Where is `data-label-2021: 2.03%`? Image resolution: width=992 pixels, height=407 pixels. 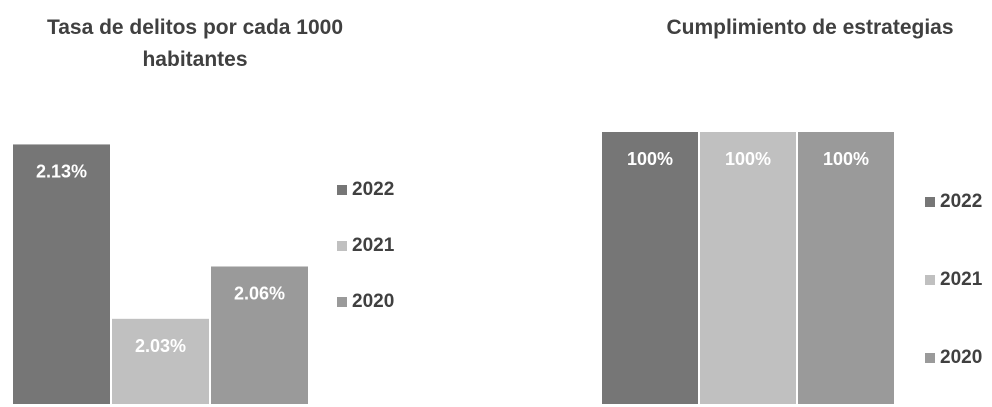 data-label-2021: 2.03% is located at coordinates (160, 346).